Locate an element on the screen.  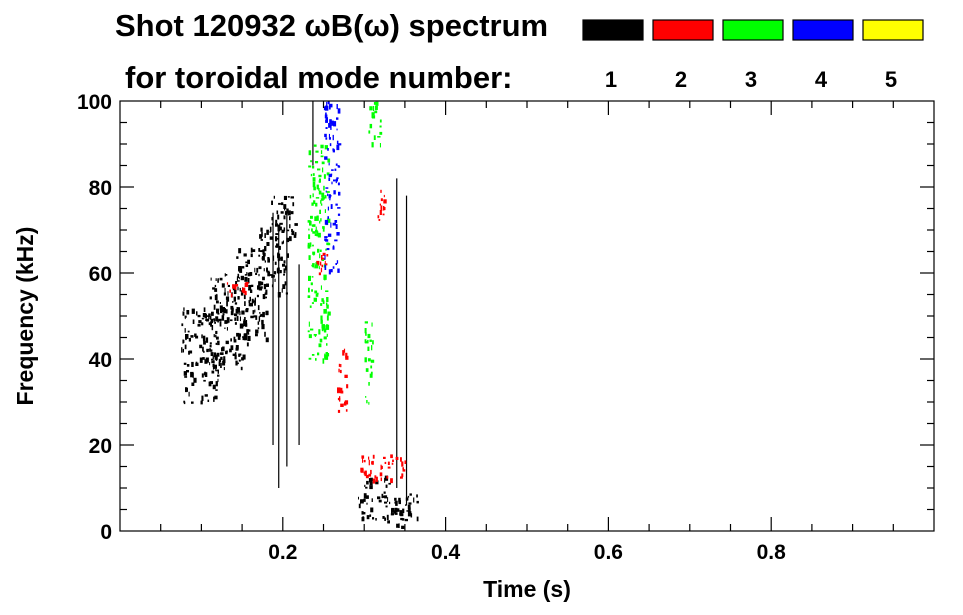
mode-2-region is located at coordinates (343, 380).